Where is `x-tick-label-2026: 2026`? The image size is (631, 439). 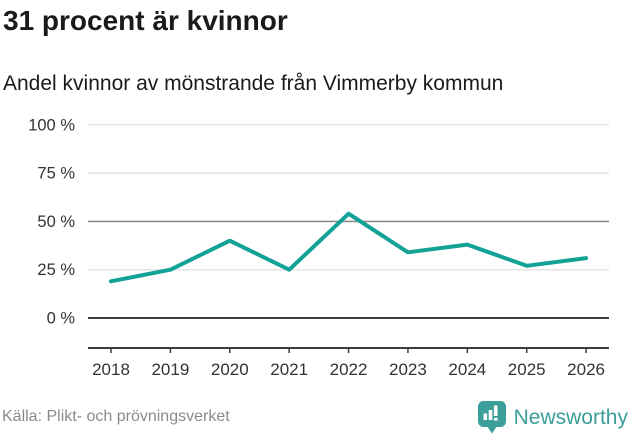 x-tick-label-2026: 2026 is located at coordinates (586, 369).